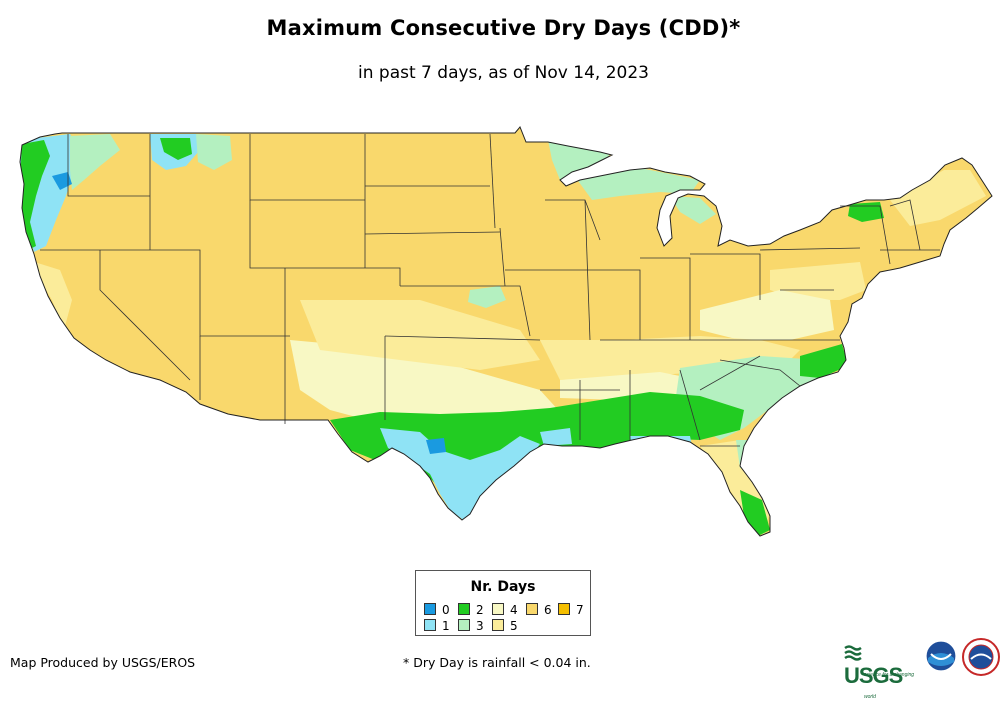 The width and height of the screenshot is (1007, 708). What do you see at coordinates (889, 686) in the screenshot?
I see `usgs-logo-tagline: science for a changing world` at bounding box center [889, 686].